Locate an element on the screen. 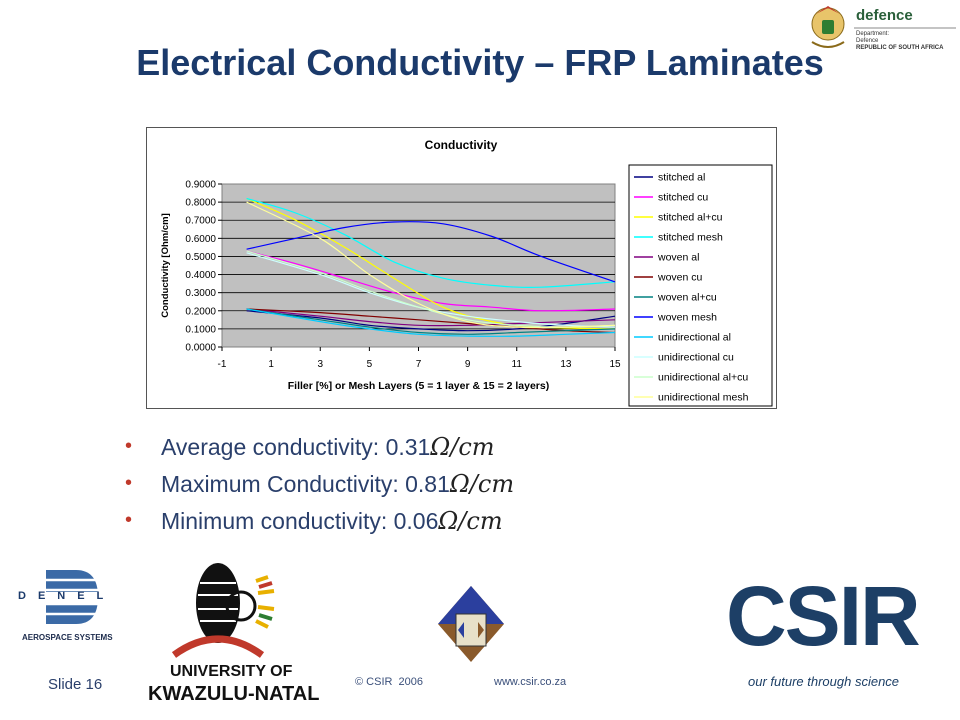  coat-of-arms-icon is located at coordinates (883, 27).